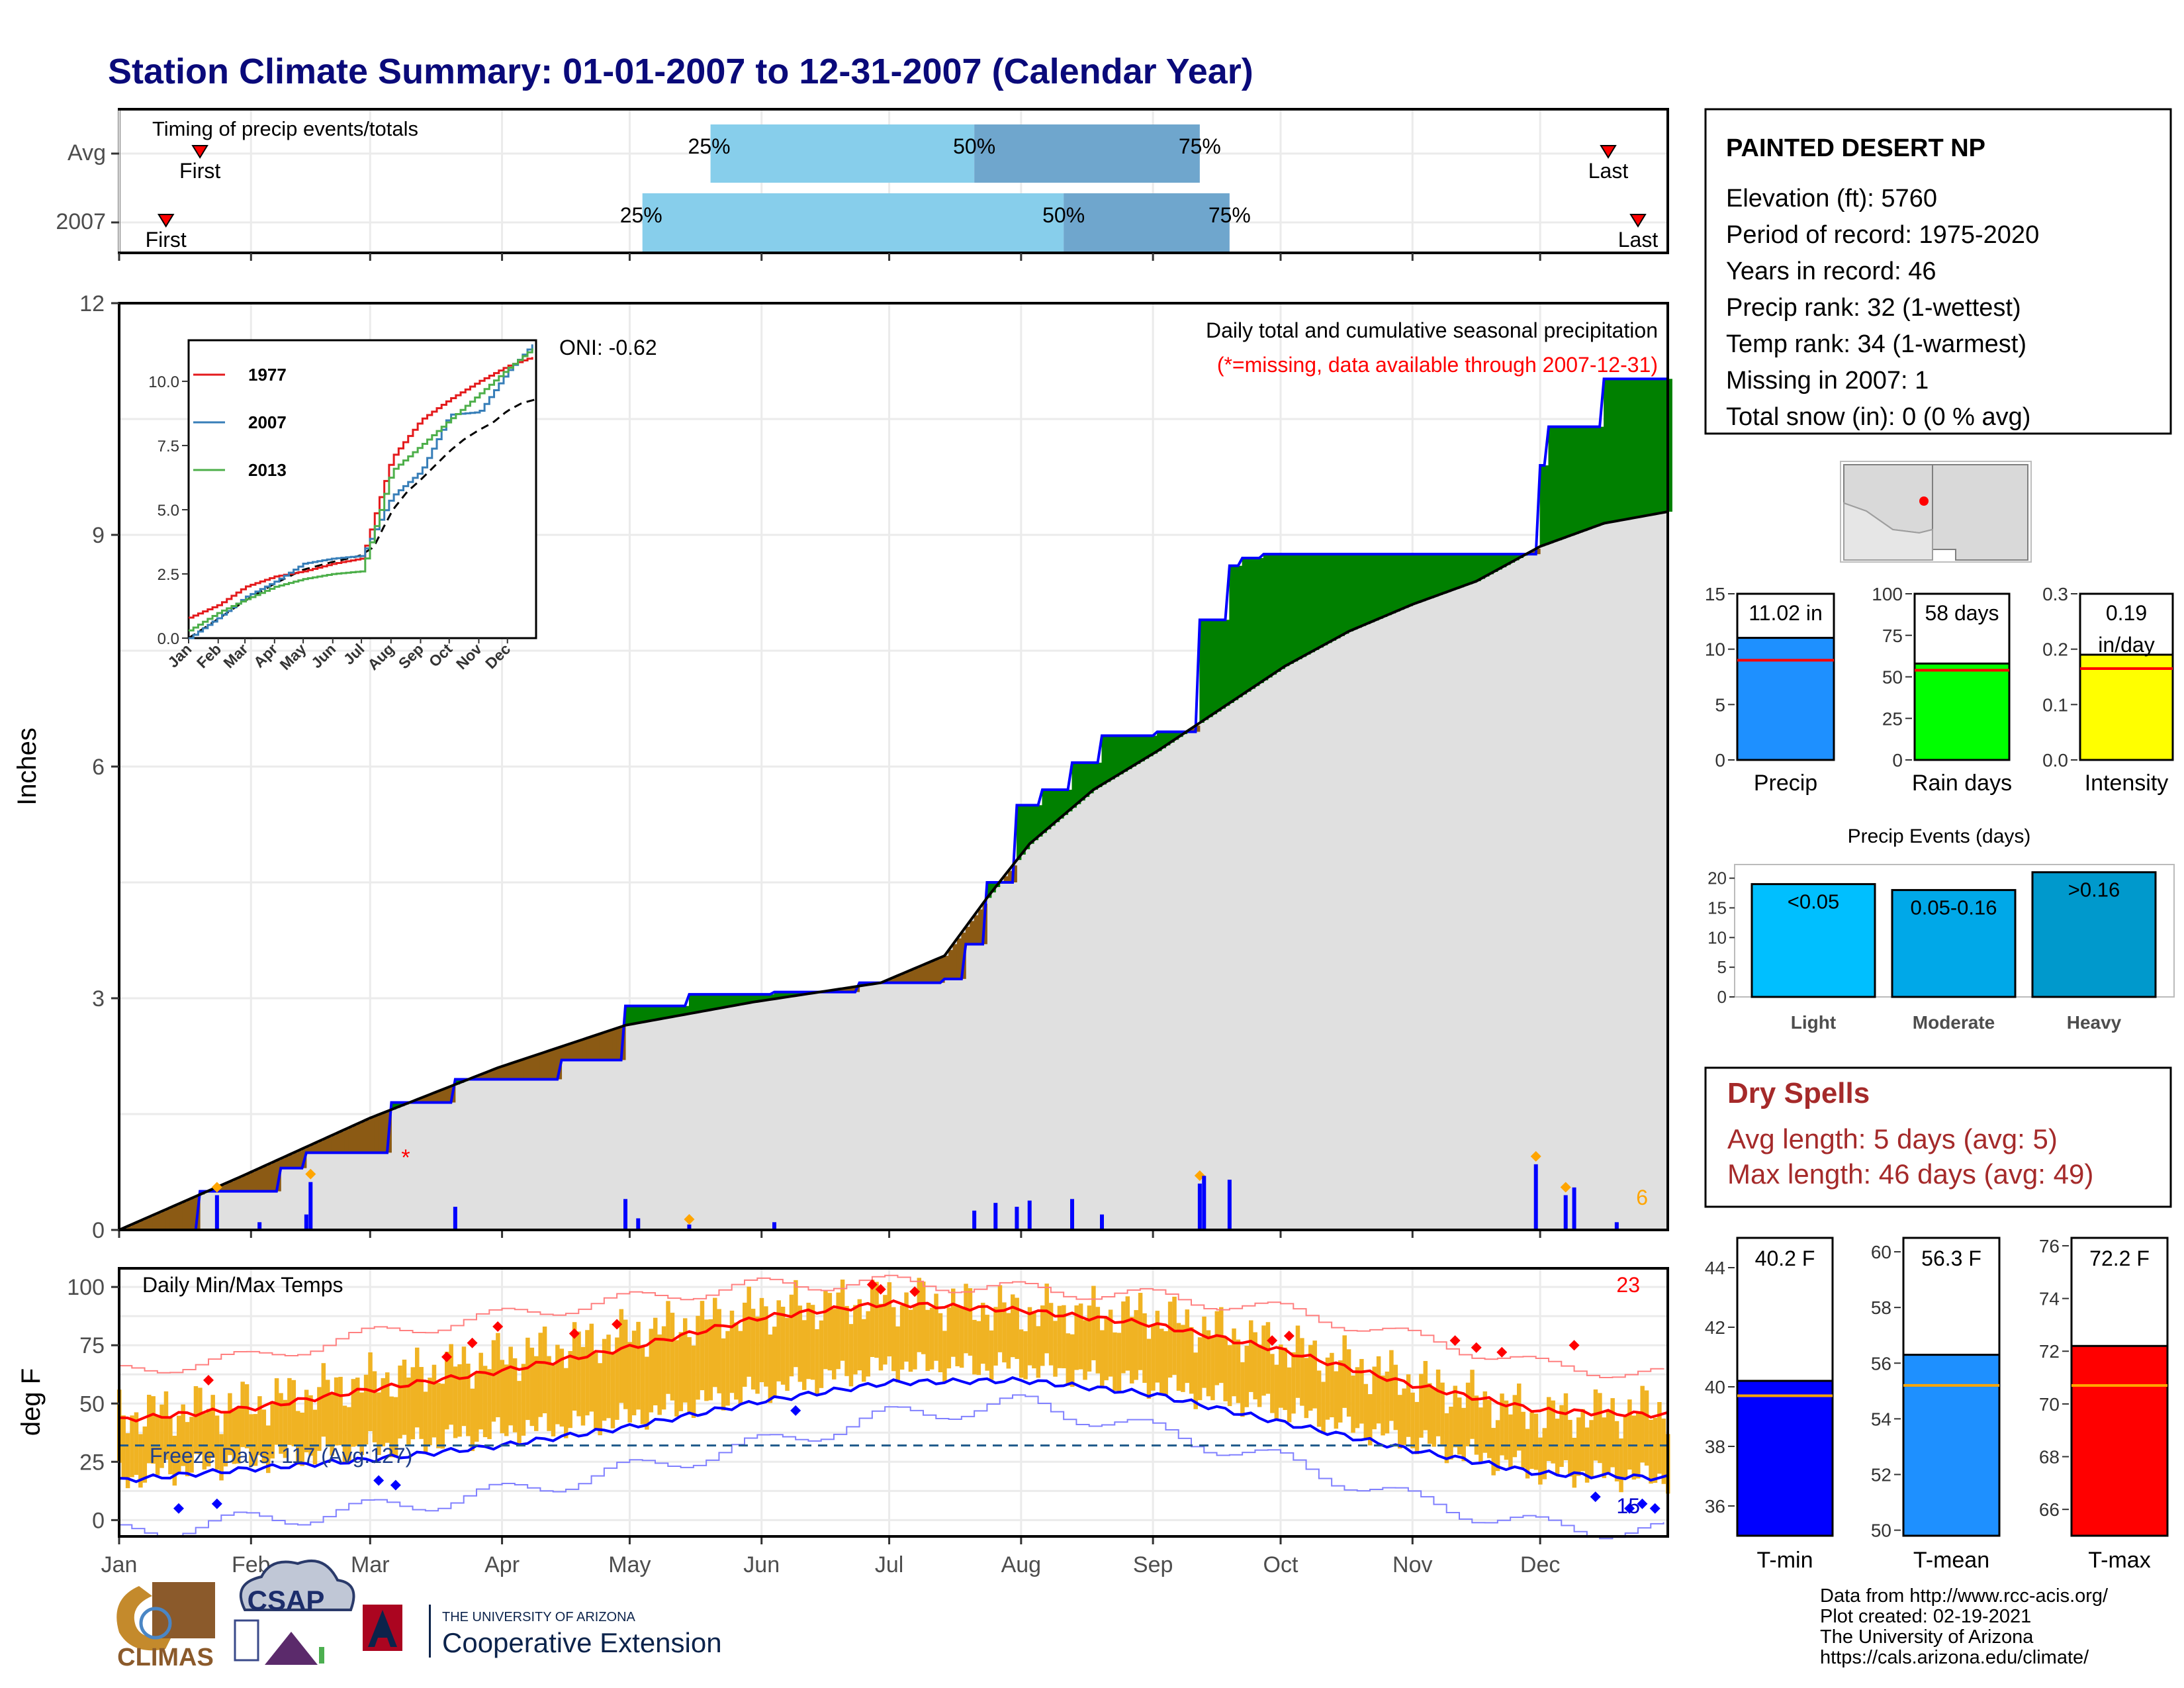 This screenshot has height=1688, width=2184. I want to click on cold-days-count: 15, so click(1628, 1506).